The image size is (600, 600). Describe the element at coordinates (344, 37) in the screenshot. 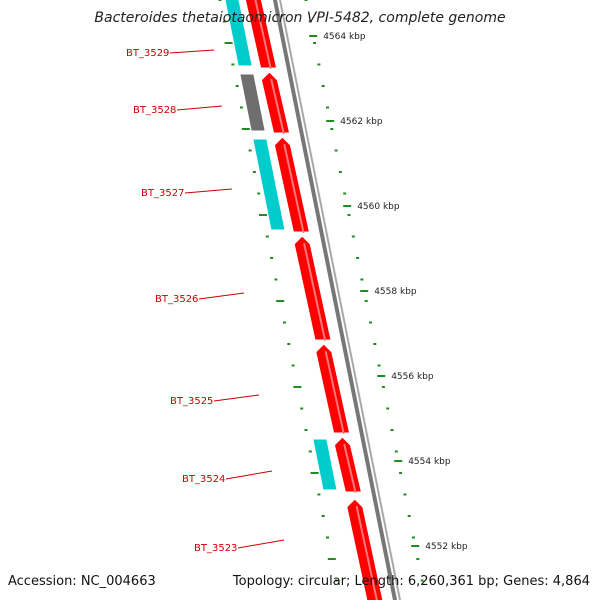

I see `position-label: 4564 kbp` at that location.